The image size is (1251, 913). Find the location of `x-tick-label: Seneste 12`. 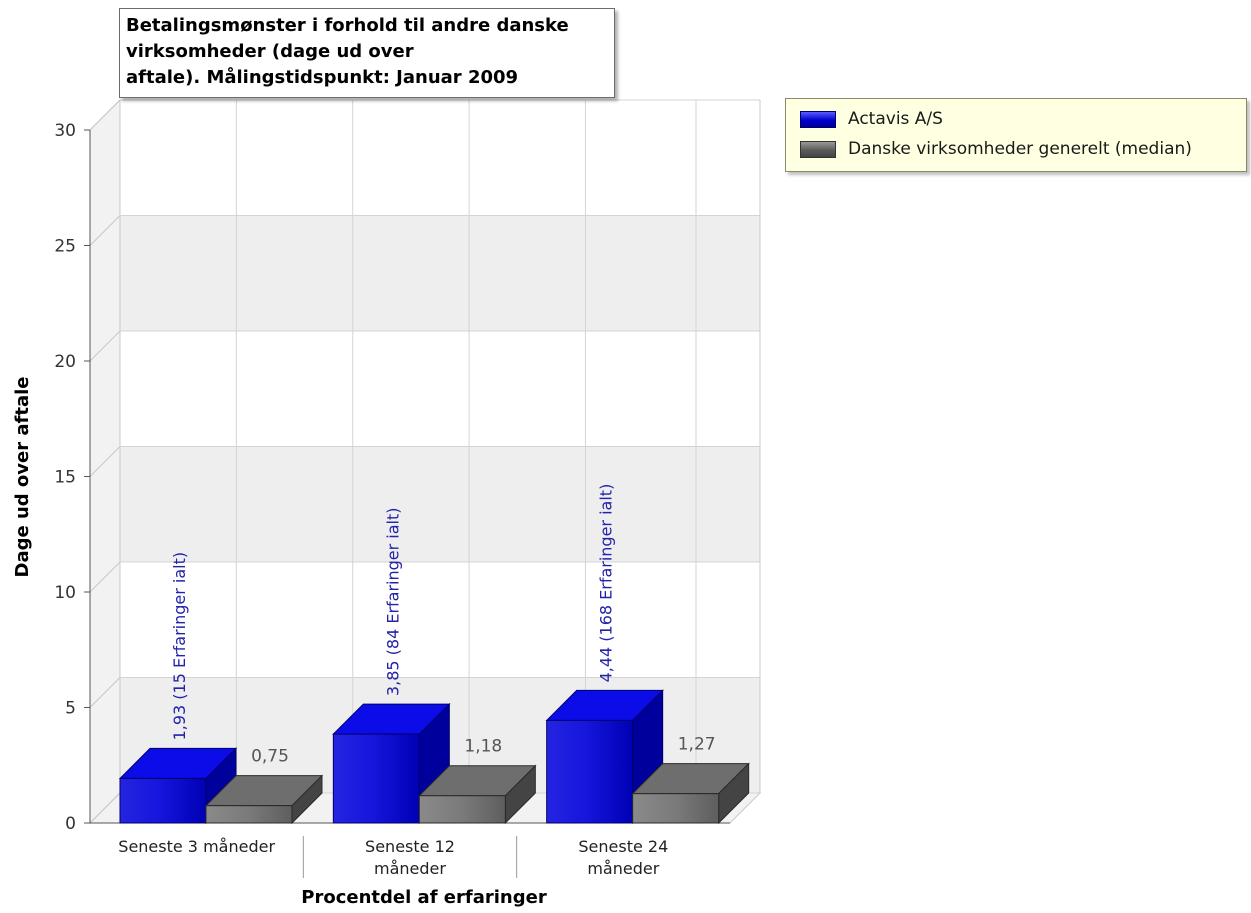

x-tick-label: Seneste 12 is located at coordinates (410, 846).